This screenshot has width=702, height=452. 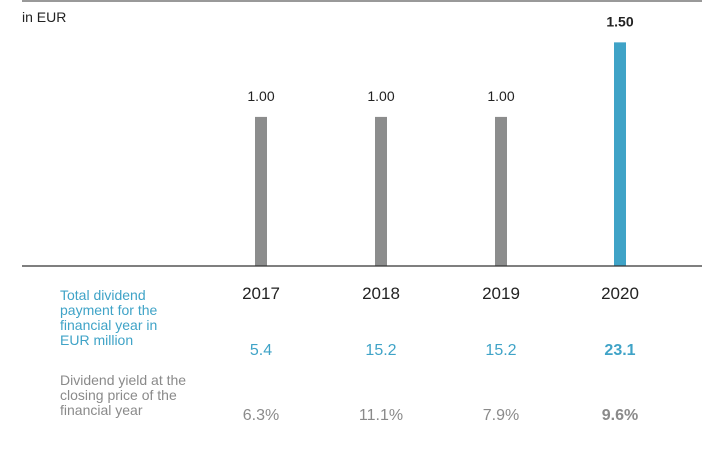 I want to click on bar-2020, so click(x=620, y=154).